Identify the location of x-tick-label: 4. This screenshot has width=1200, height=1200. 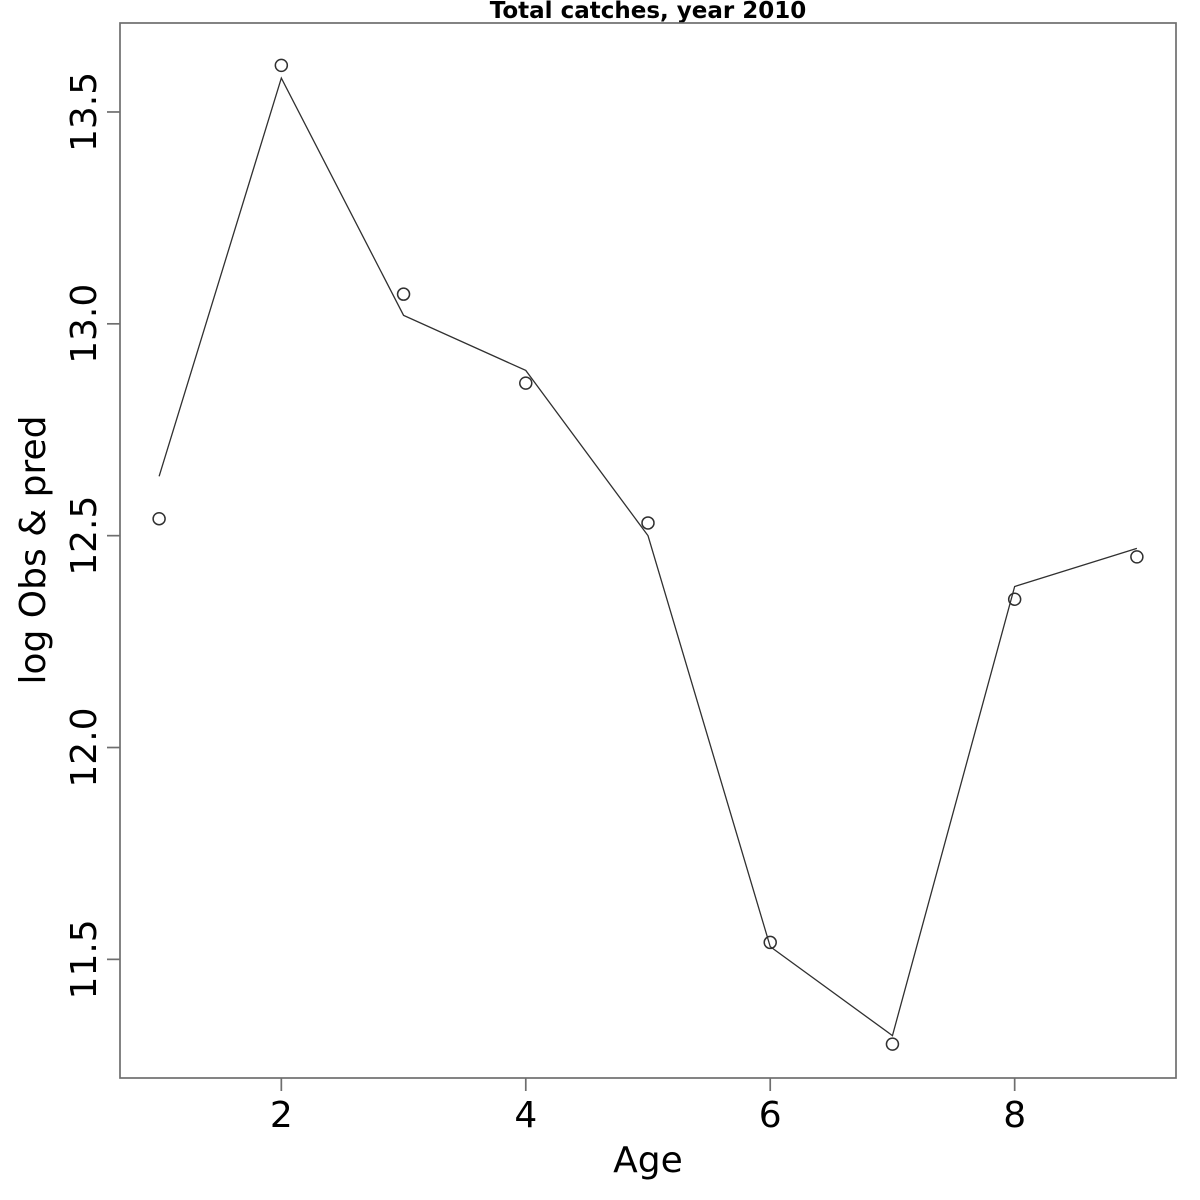
(525, 1115).